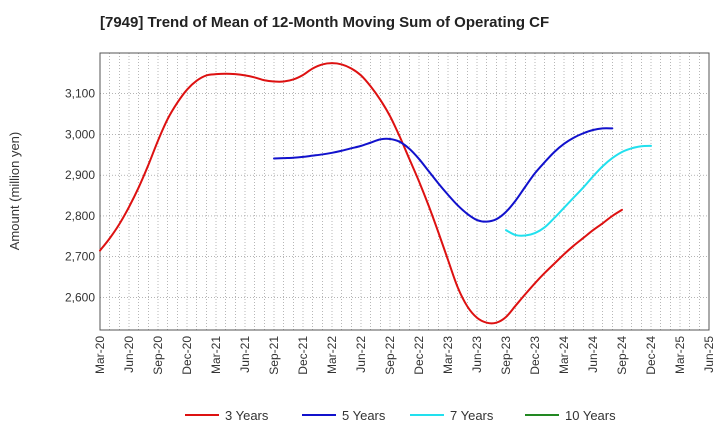  What do you see at coordinates (622, 355) in the screenshot?
I see `x-tick-label: Sep-24` at bounding box center [622, 355].